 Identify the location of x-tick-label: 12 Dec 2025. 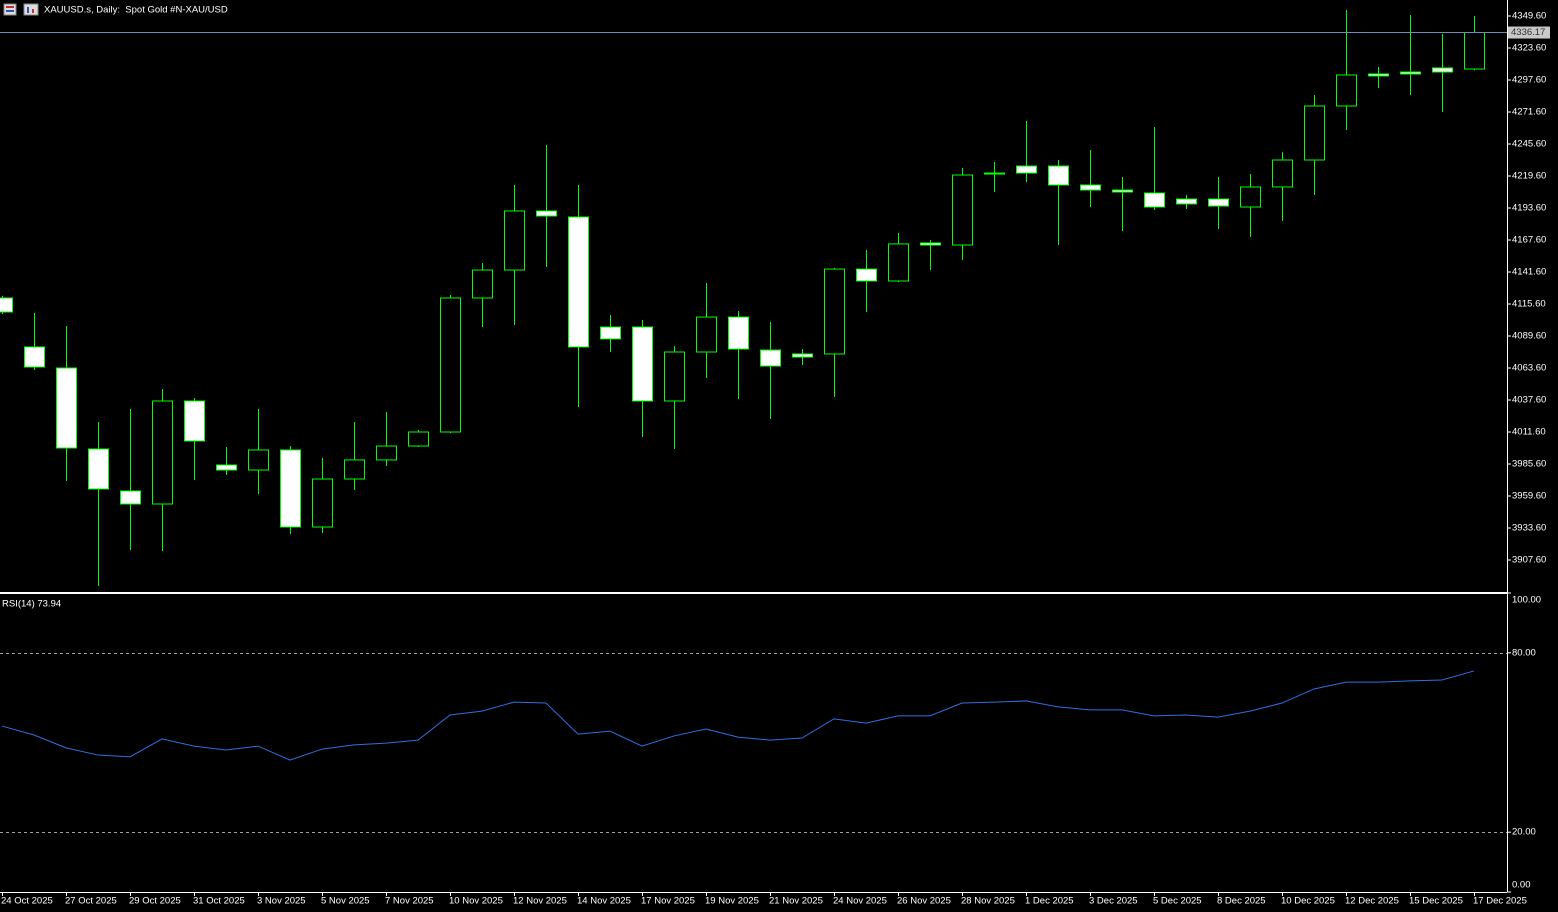
(1372, 901).